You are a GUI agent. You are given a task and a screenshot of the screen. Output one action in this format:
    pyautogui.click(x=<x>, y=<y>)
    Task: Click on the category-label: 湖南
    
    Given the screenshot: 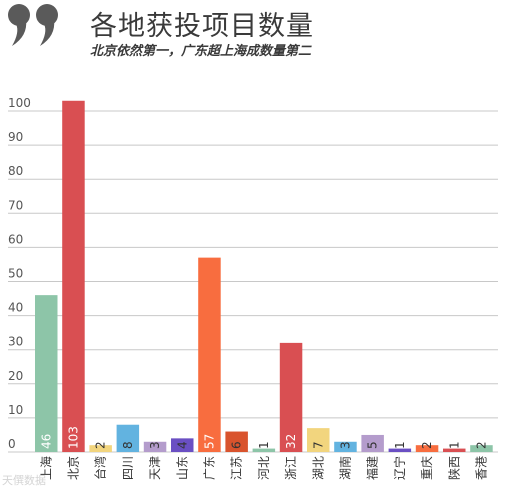 What is the action you would take?
    pyautogui.click(x=344, y=468)
    